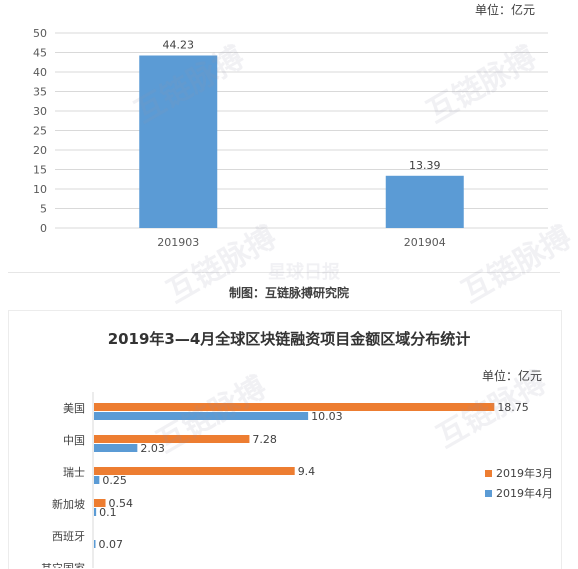 This screenshot has width=578, height=569. What do you see at coordinates (111, 544) in the screenshot?
I see `data-label: 0.07` at bounding box center [111, 544].